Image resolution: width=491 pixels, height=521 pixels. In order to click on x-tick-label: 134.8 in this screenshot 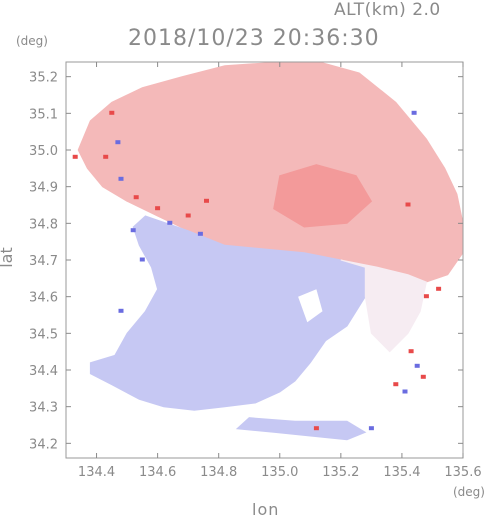, I will do `click(218, 472)`.